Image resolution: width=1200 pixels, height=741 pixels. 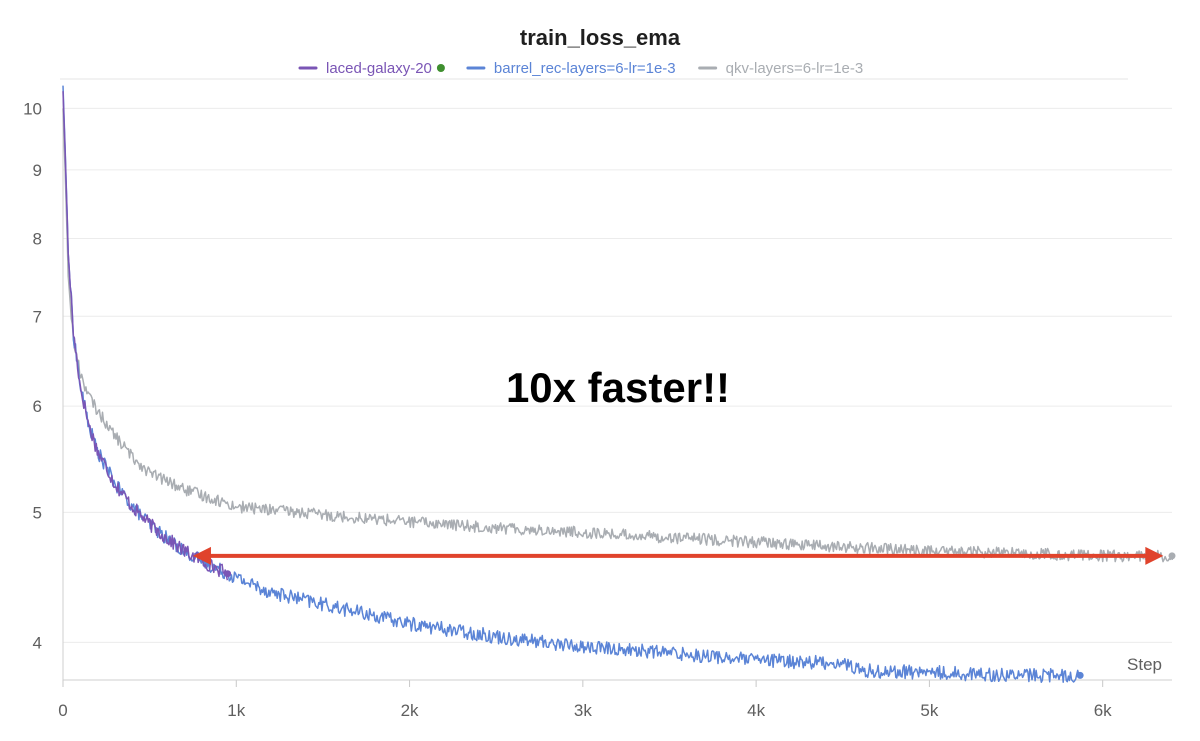 What do you see at coordinates (440, 68) in the screenshot?
I see `run-status-dot` at bounding box center [440, 68].